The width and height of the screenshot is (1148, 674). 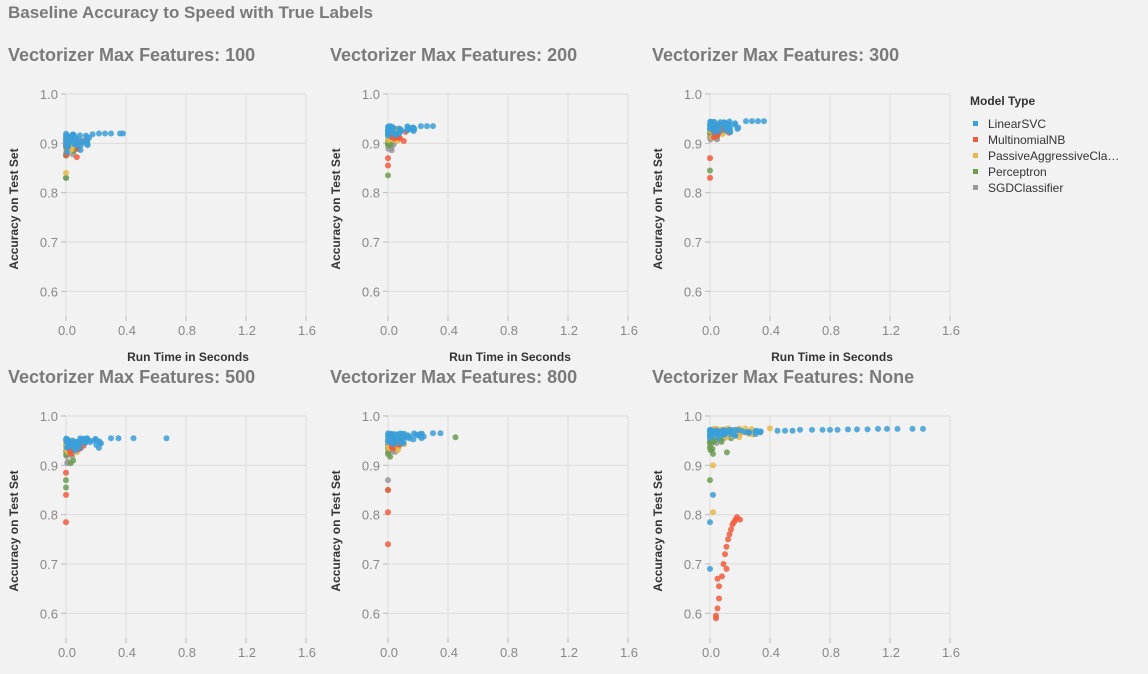 What do you see at coordinates (783, 377) in the screenshot?
I see `panel-title: Vectorizer Max Features: None` at bounding box center [783, 377].